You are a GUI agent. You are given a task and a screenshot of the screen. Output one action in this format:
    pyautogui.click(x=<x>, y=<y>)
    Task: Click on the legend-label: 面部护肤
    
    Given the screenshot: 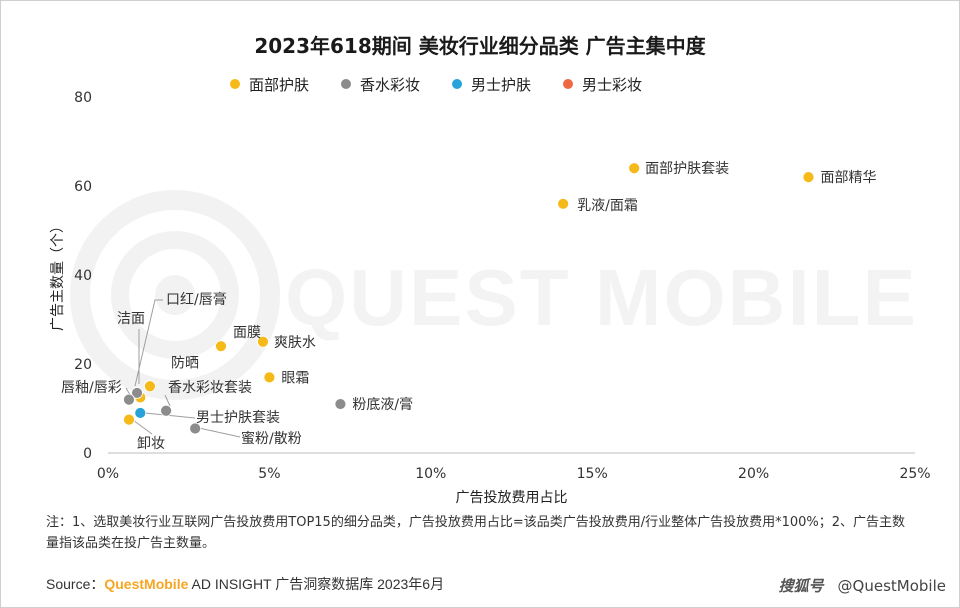 What is the action you would take?
    pyautogui.click(x=279, y=84)
    